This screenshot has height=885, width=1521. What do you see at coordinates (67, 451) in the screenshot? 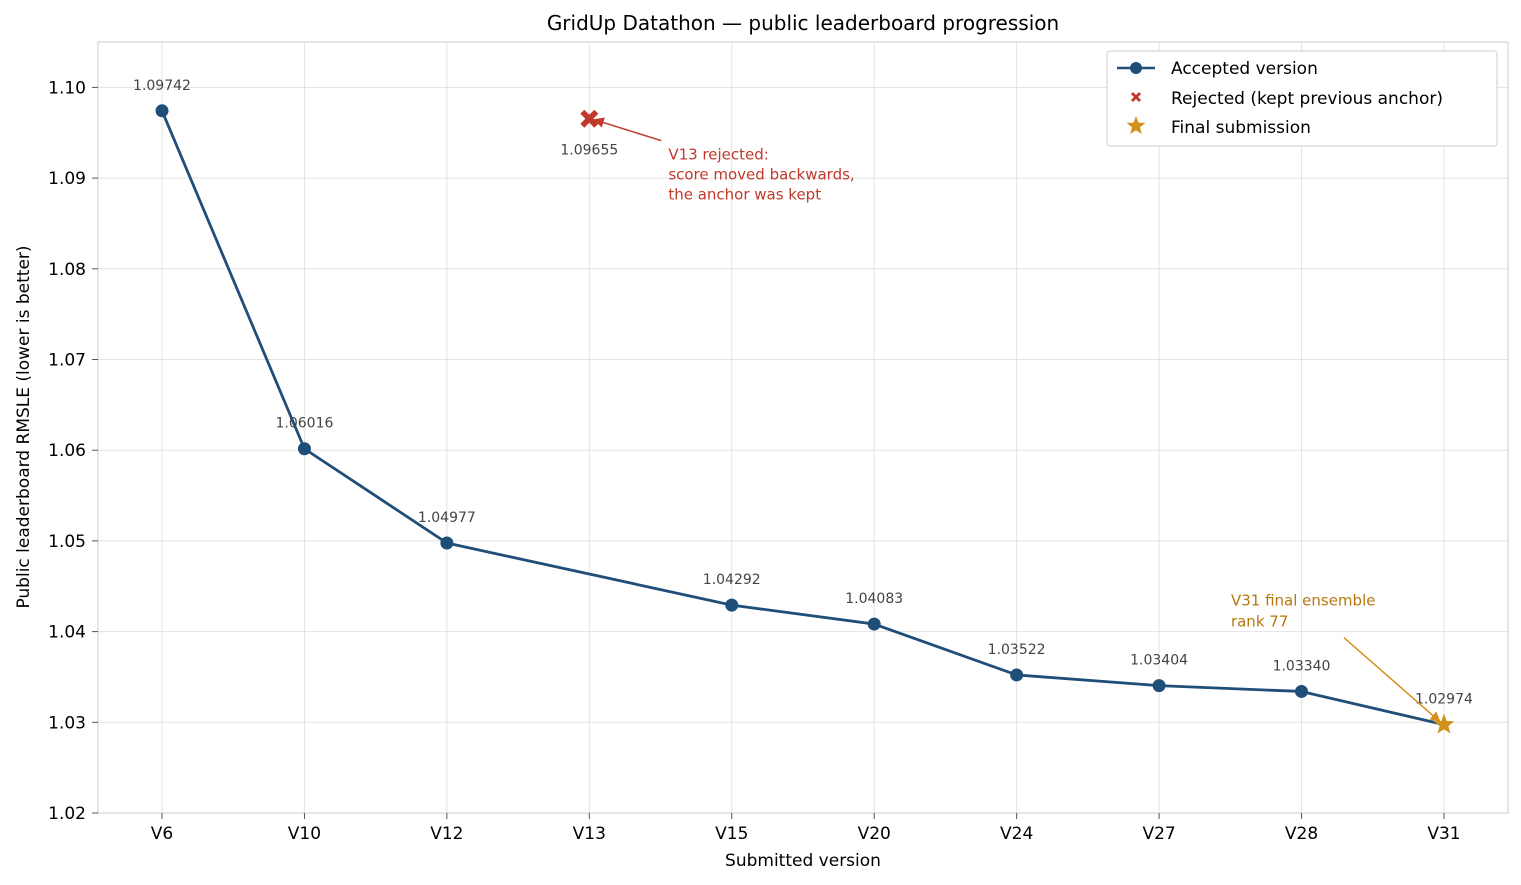
I see `y-tick-label: 1.06` at bounding box center [67, 451].